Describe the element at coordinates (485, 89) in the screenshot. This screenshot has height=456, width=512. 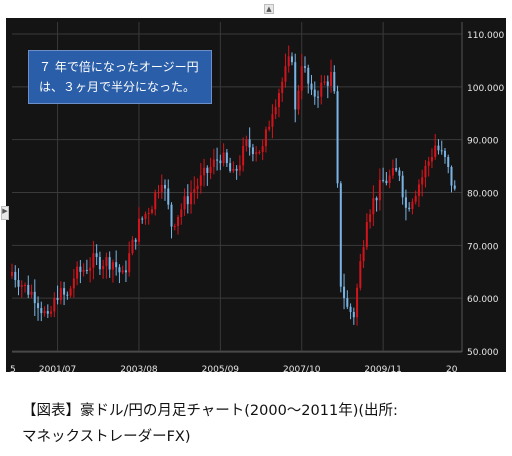
I see `y-tick-label: 100.000` at that location.